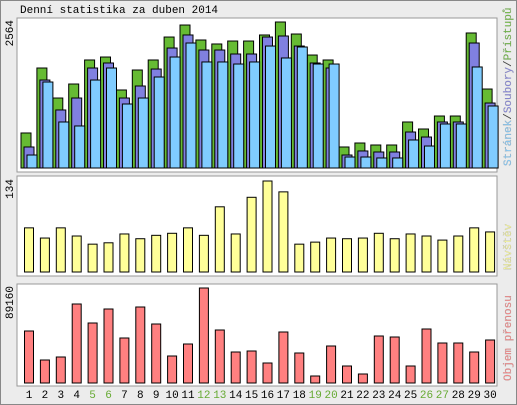 The width and height of the screenshot is (517, 405). Describe the element at coordinates (124, 396) in the screenshot. I see `x-tick-label: 7` at that location.